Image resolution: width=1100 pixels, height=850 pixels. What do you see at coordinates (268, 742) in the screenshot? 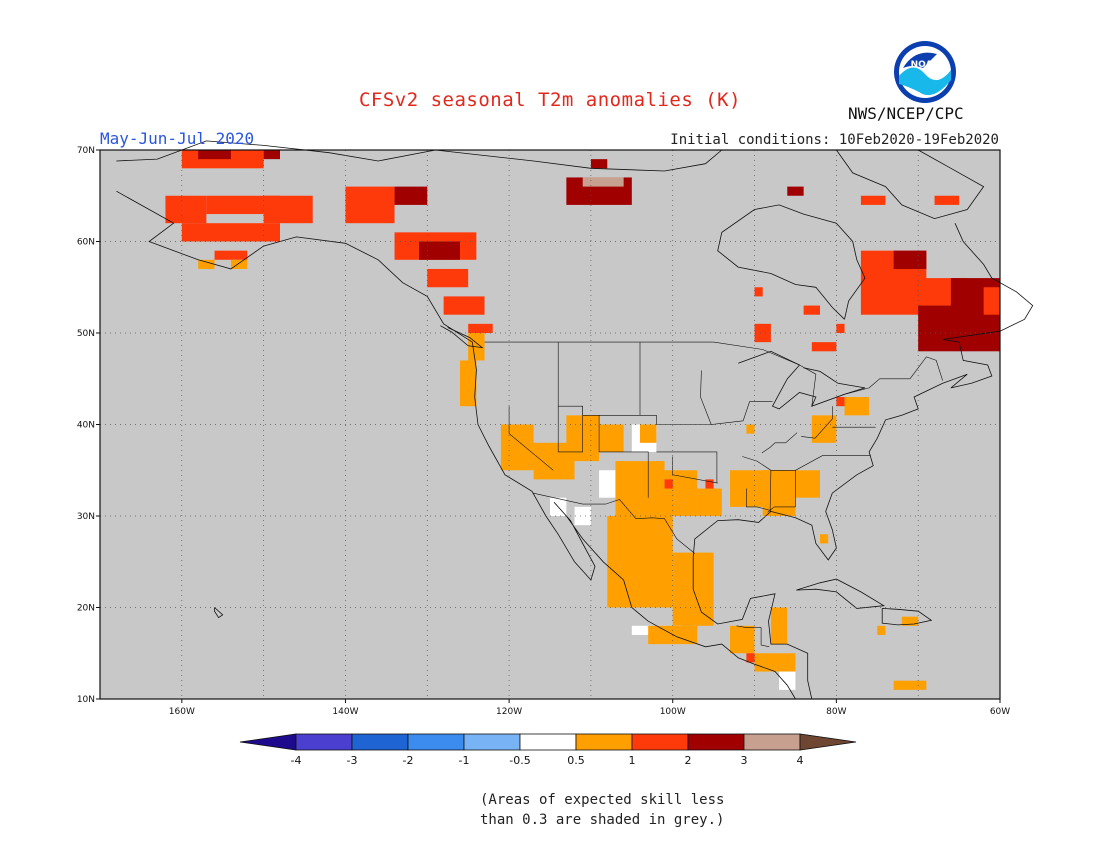
I see `colorbar-left-arrow` at bounding box center [268, 742].